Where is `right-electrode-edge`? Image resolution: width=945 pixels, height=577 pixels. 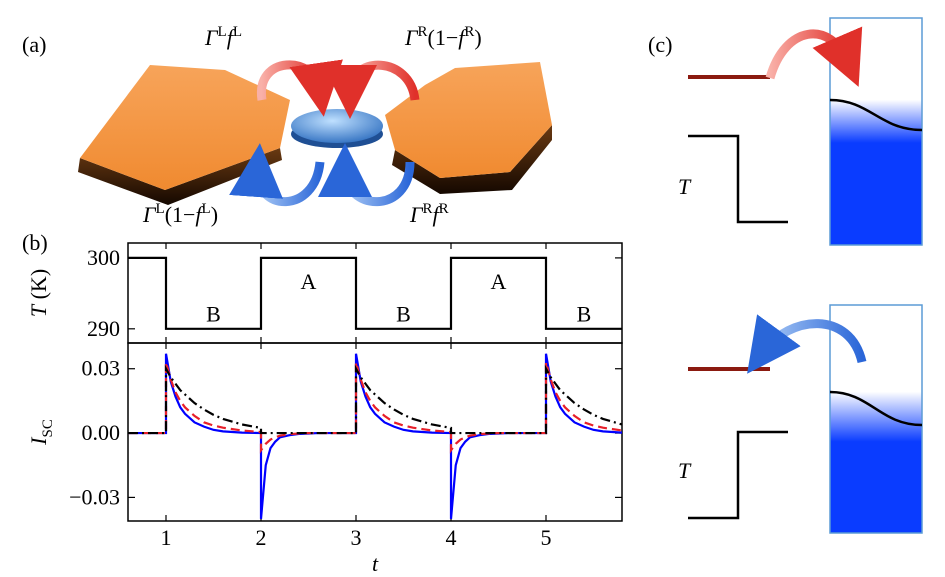 right-electrode-edge is located at coordinates (472, 159).